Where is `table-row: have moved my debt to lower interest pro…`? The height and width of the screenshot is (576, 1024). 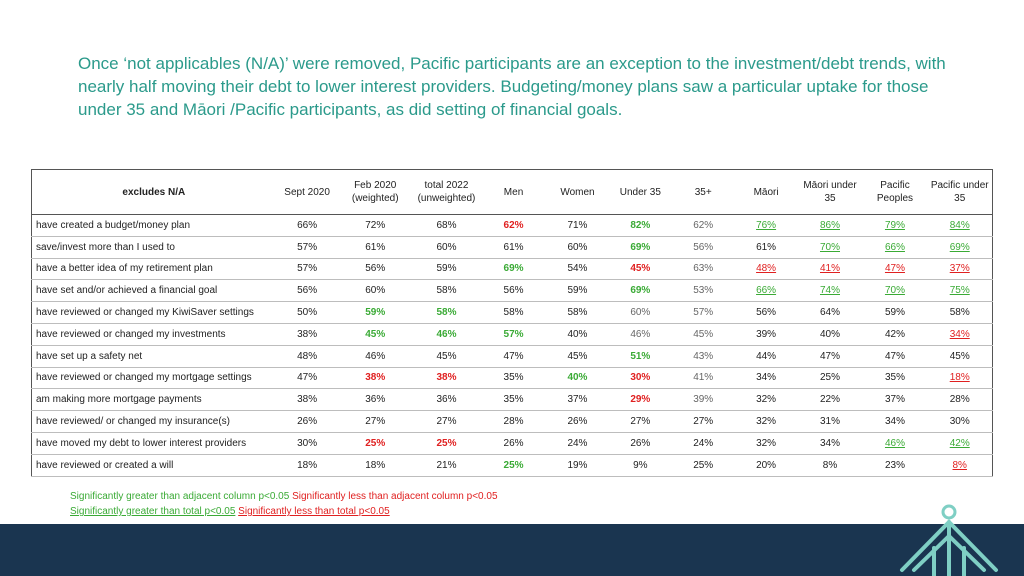
table-row: have moved my debt to lower interest pro… is located at coordinates (512, 443).